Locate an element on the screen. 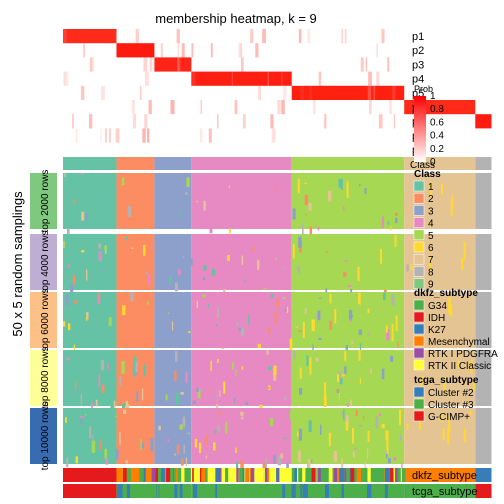  row-group-label: top 6000 rows is located at coordinates (45, 320).